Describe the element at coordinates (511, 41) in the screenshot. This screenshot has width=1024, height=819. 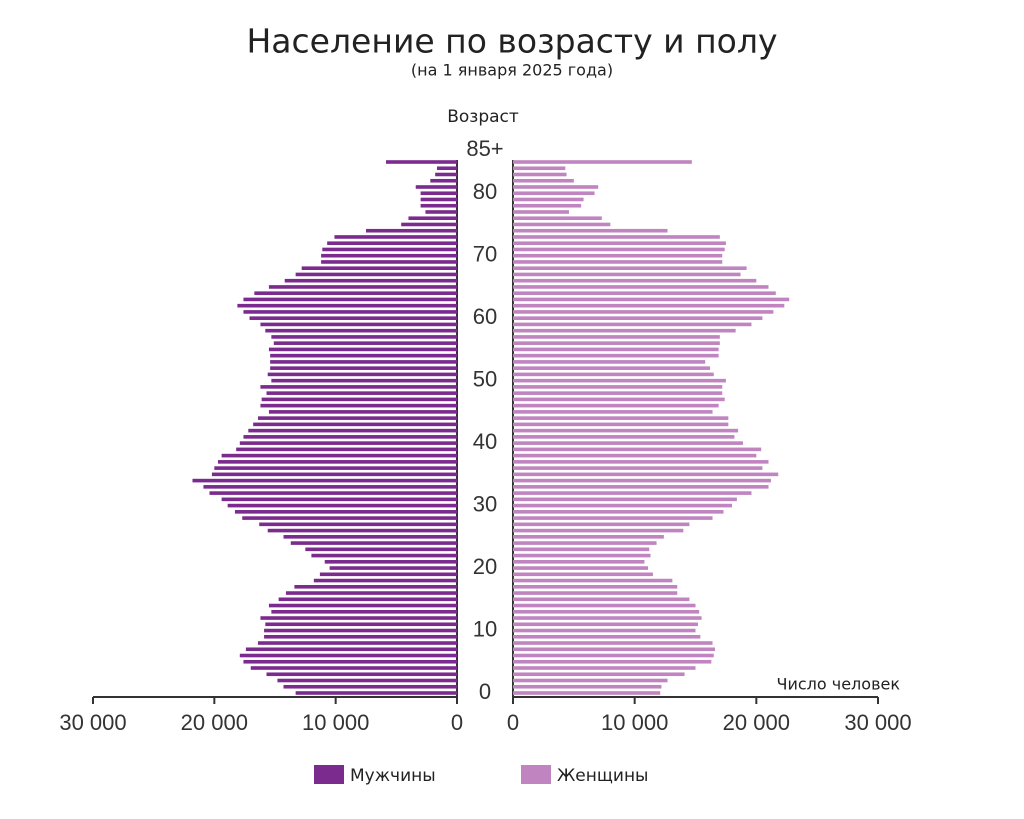
I see `chart-title: Население по возрасту и полу` at that location.